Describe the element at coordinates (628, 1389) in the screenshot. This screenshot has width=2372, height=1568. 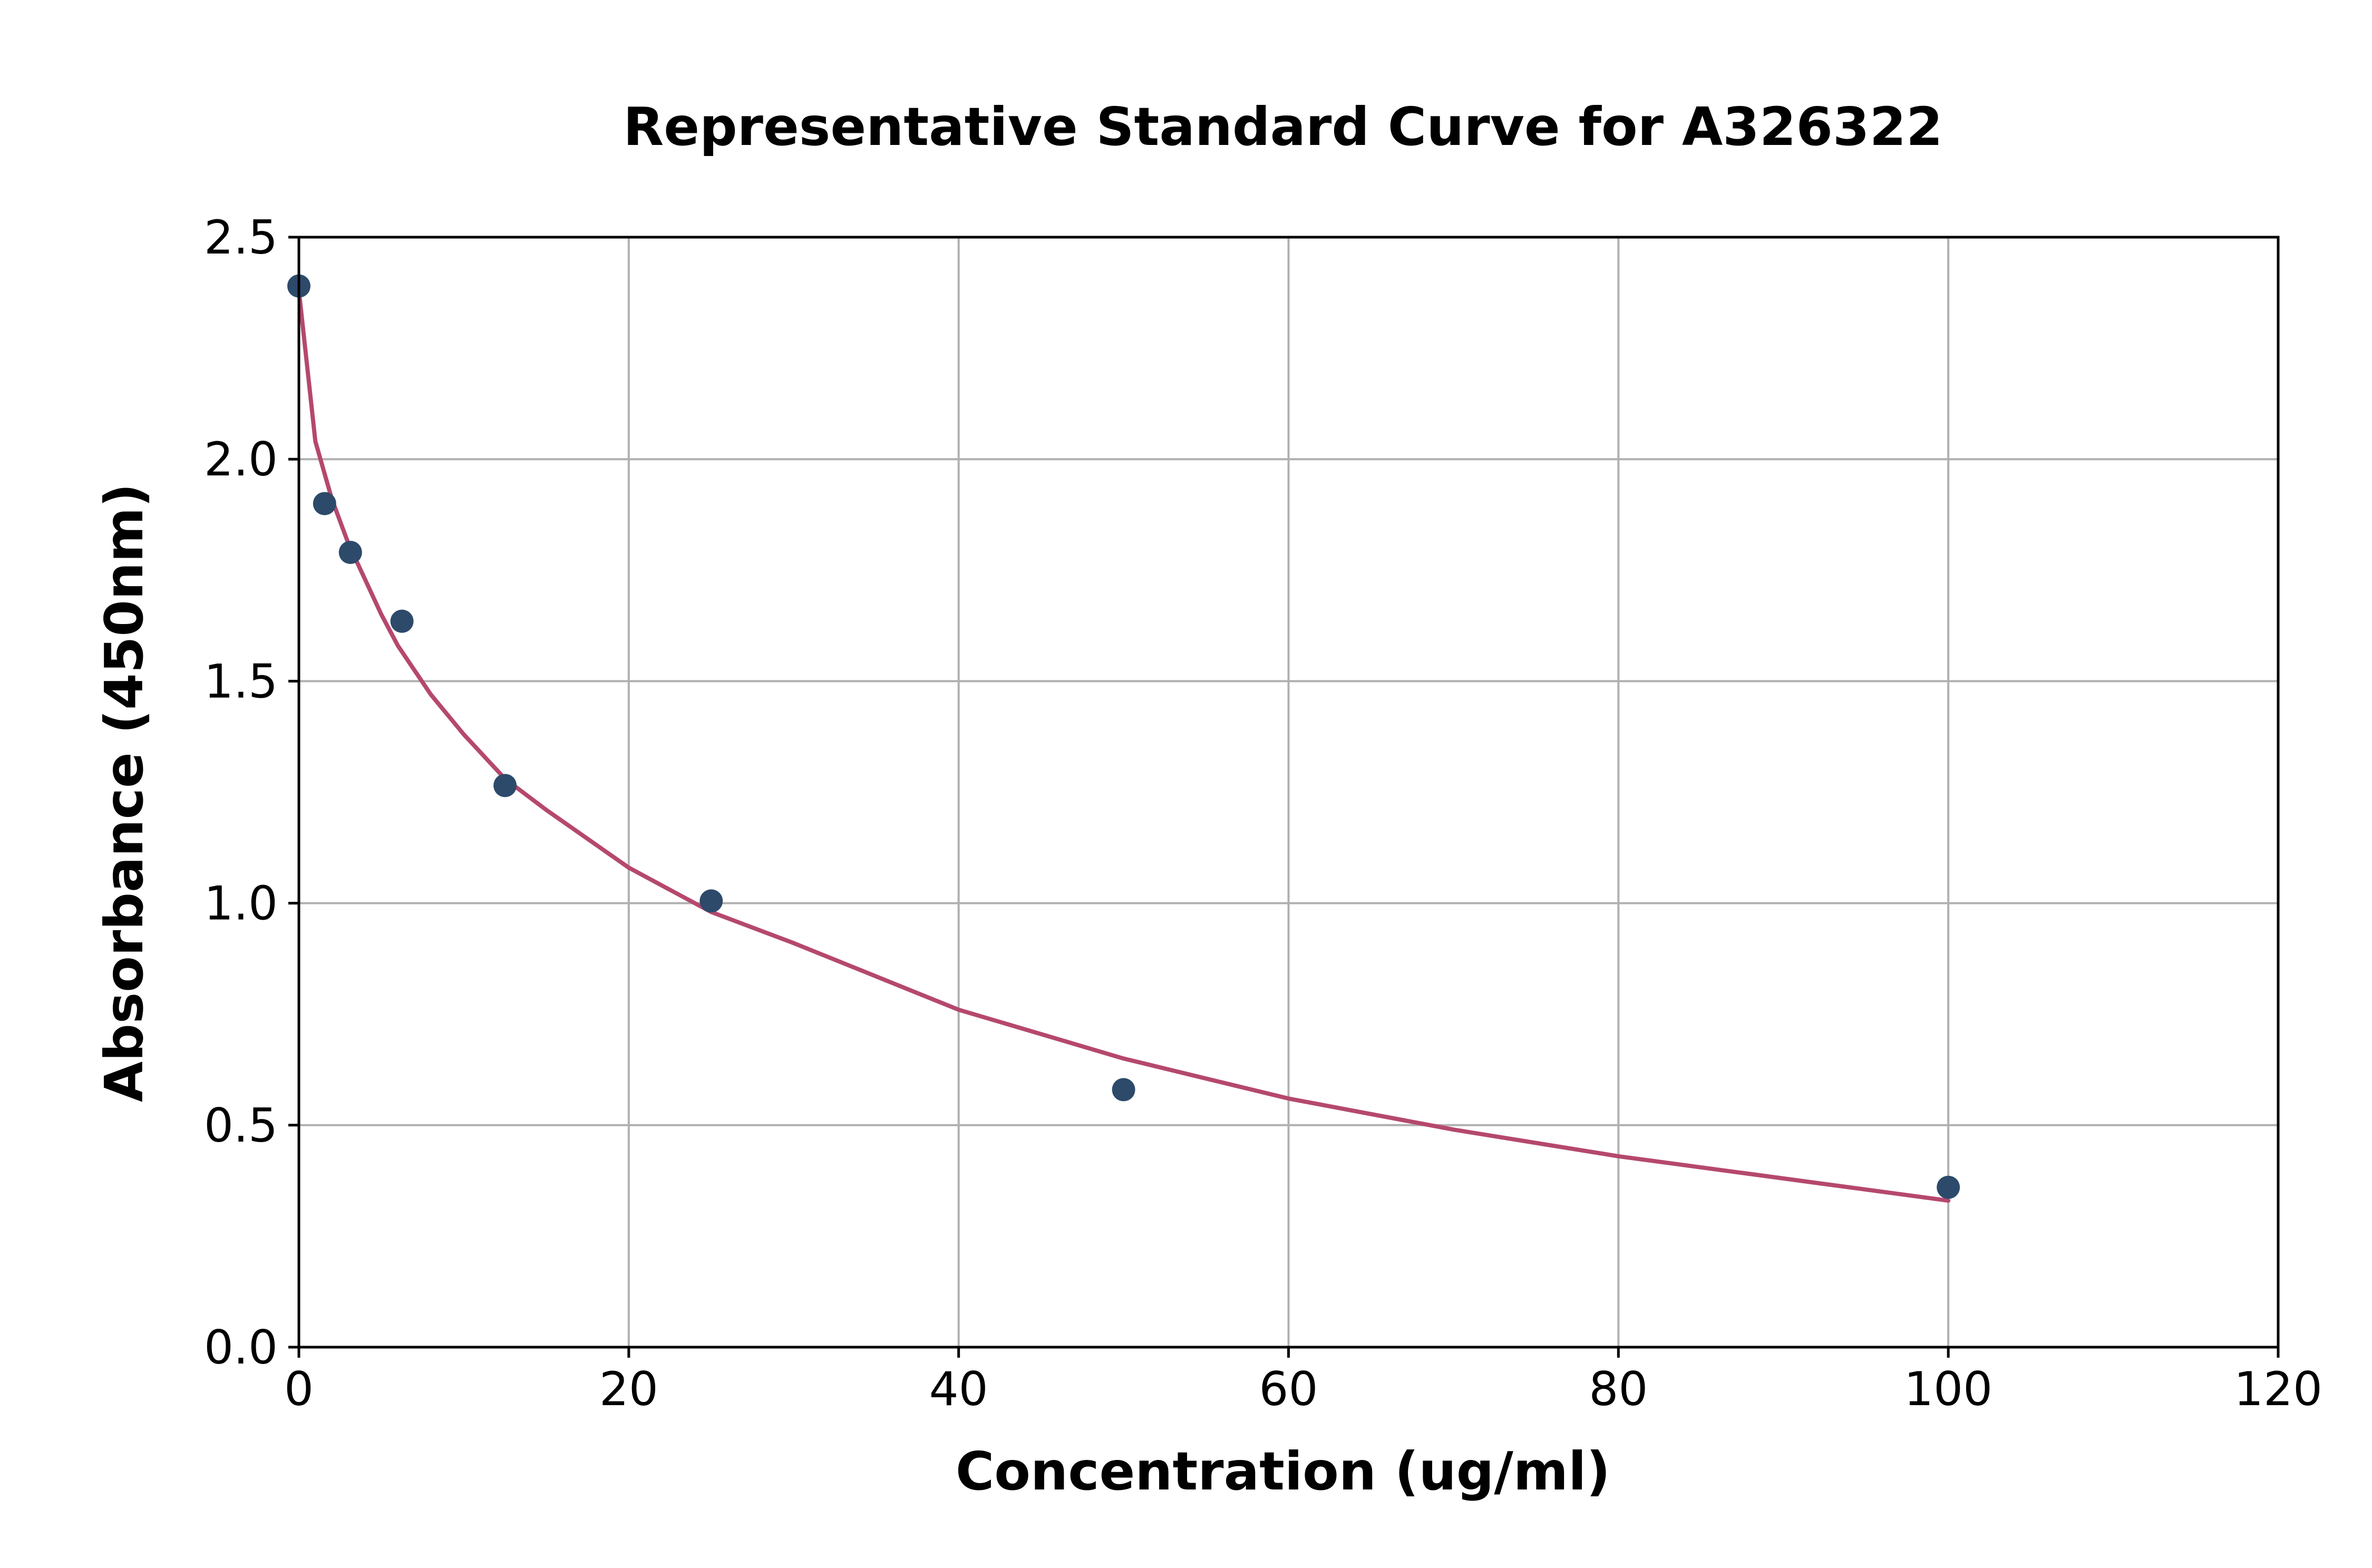
I see `x-tick-label: 20` at that location.